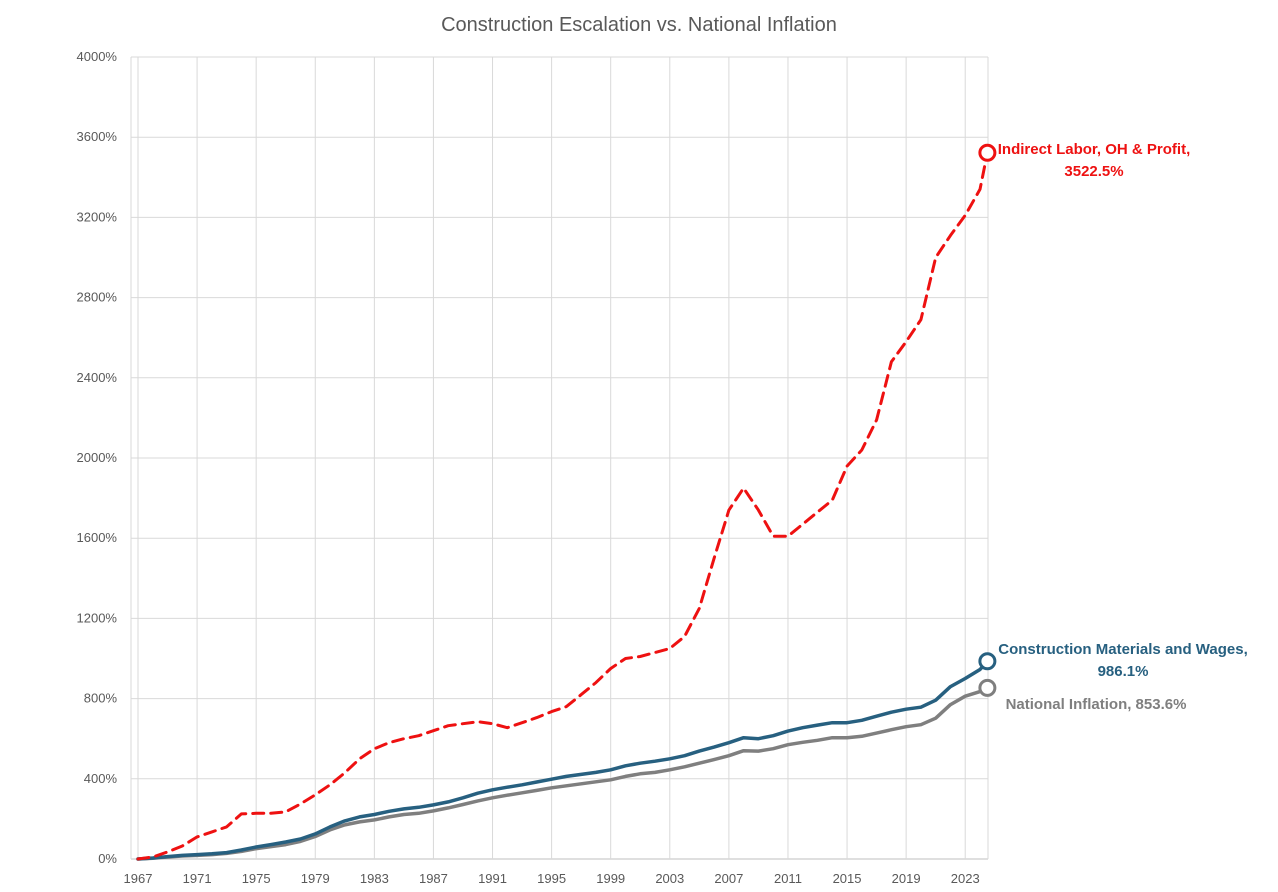 Image resolution: width=1278 pixels, height=892 pixels. What do you see at coordinates (728, 878) in the screenshot?
I see `x-tick-label: 2007` at bounding box center [728, 878].